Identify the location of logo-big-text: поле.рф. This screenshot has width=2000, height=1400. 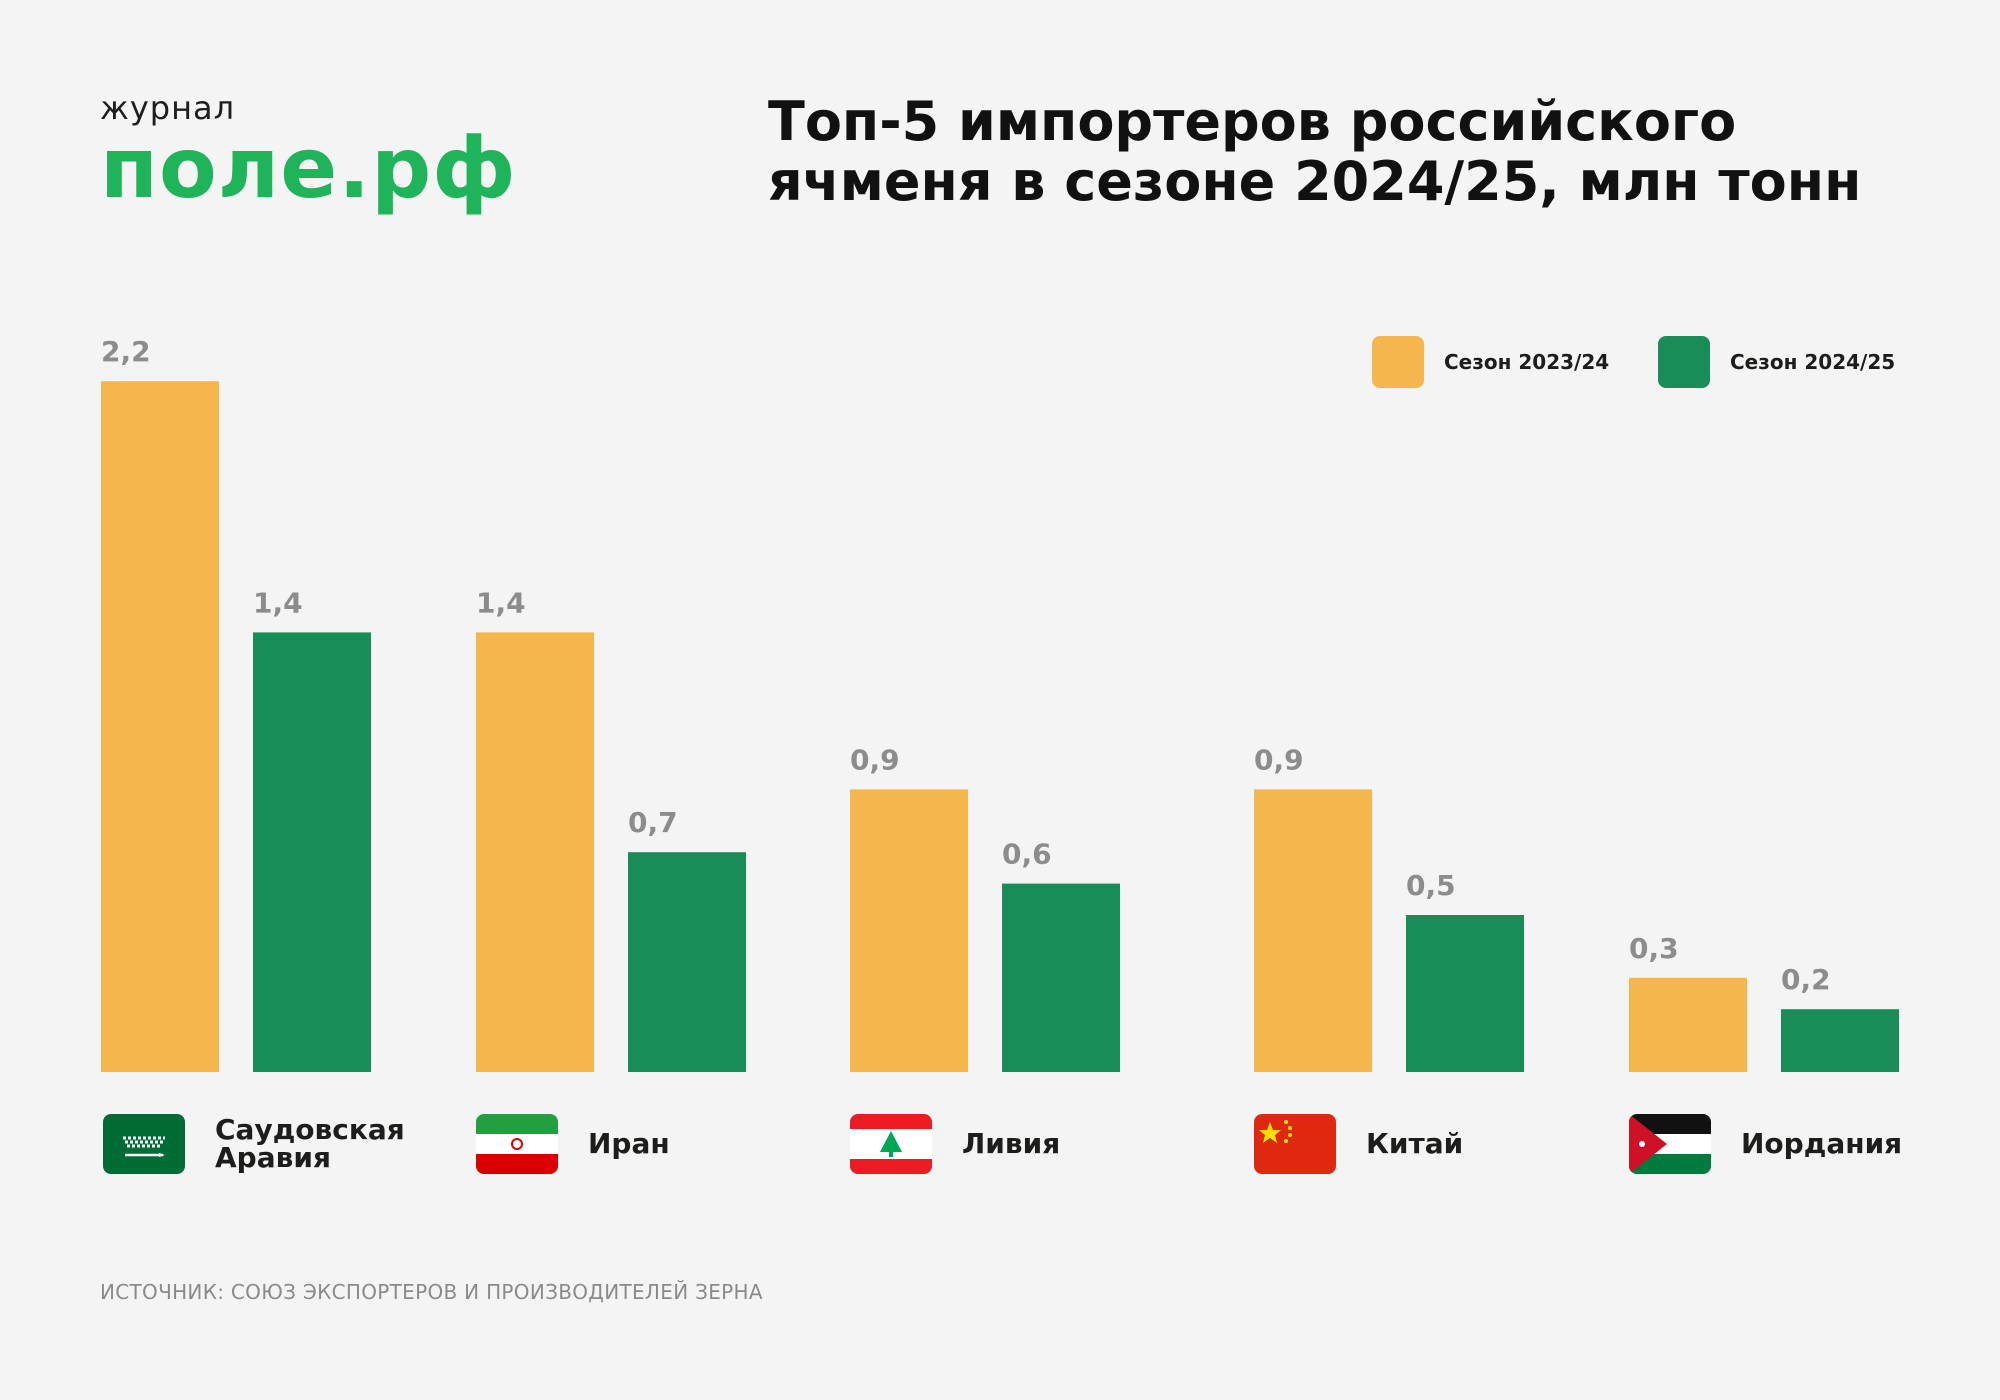
(308, 168).